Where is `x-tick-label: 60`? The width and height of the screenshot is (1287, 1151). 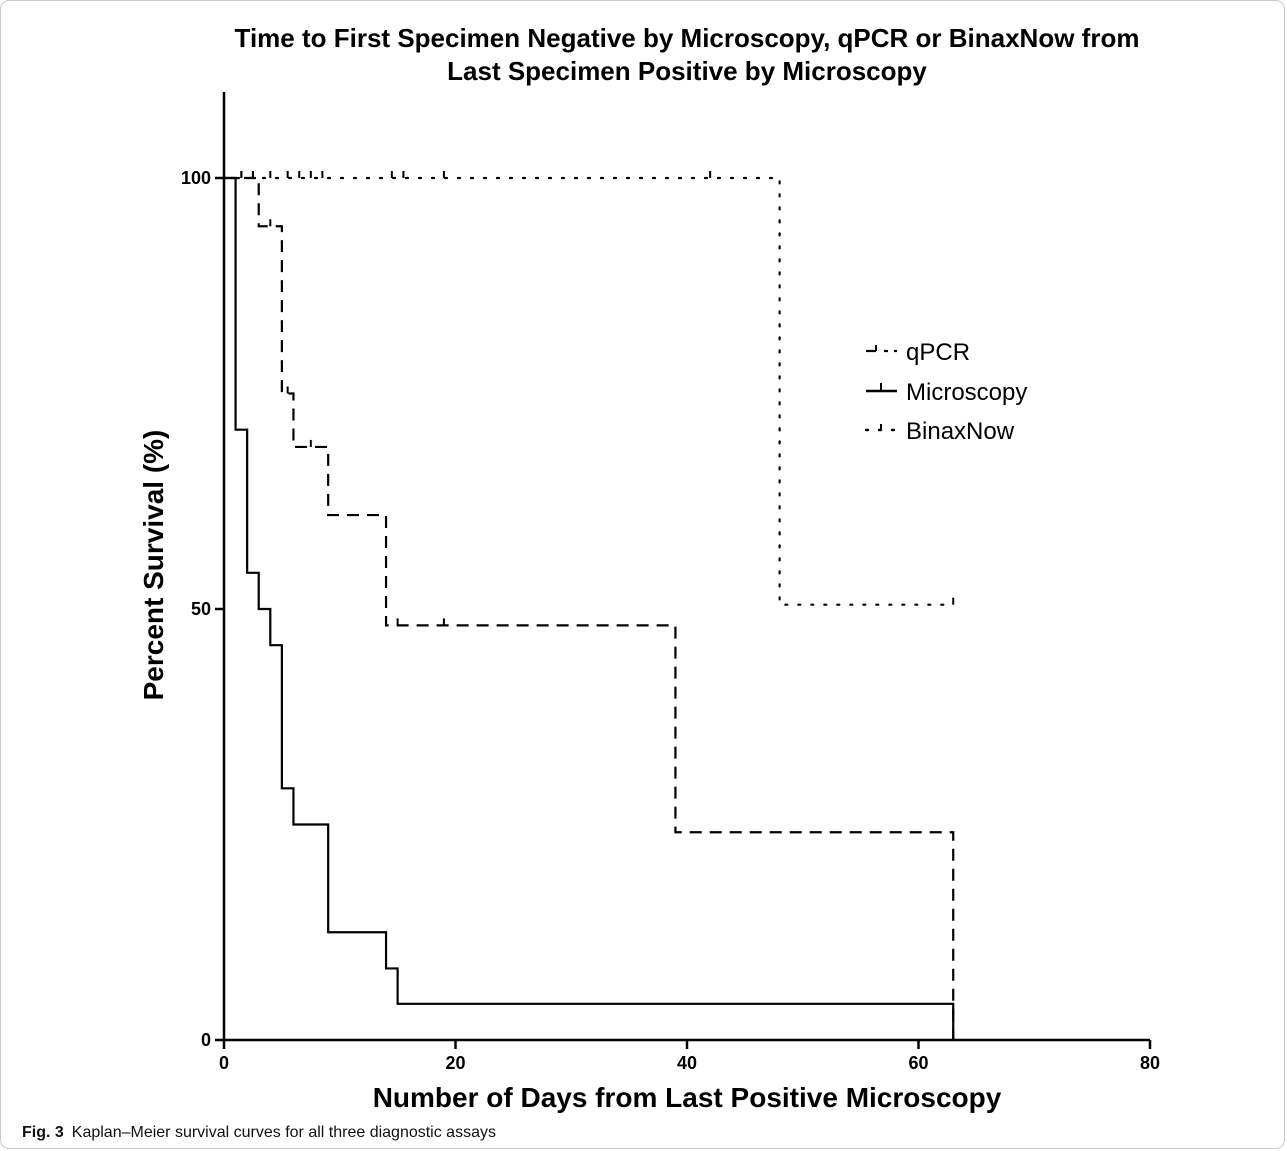
x-tick-label: 60 is located at coordinates (918, 1063).